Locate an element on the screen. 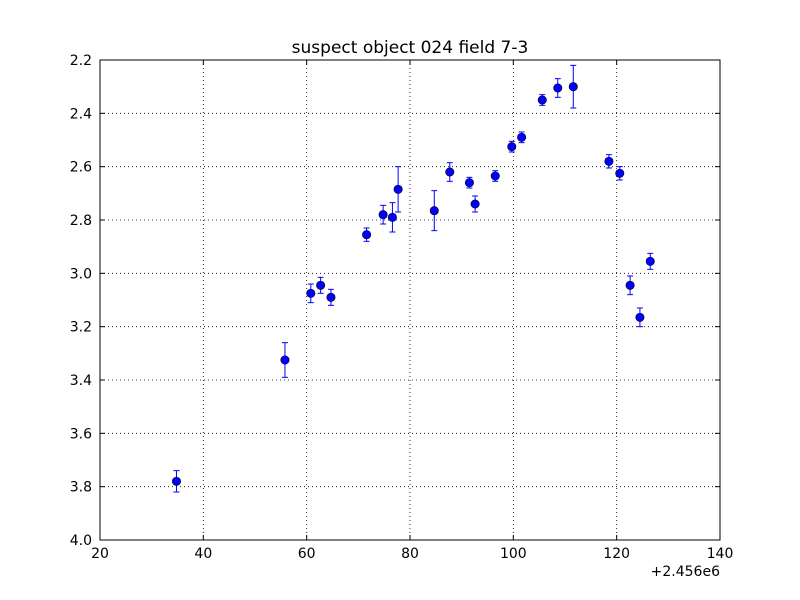  y-tick-labels: 2.2 2.4 2.6 2.8 3.0 3.2 3.4 3.6 3.8 4.0 is located at coordinates (81, 301).